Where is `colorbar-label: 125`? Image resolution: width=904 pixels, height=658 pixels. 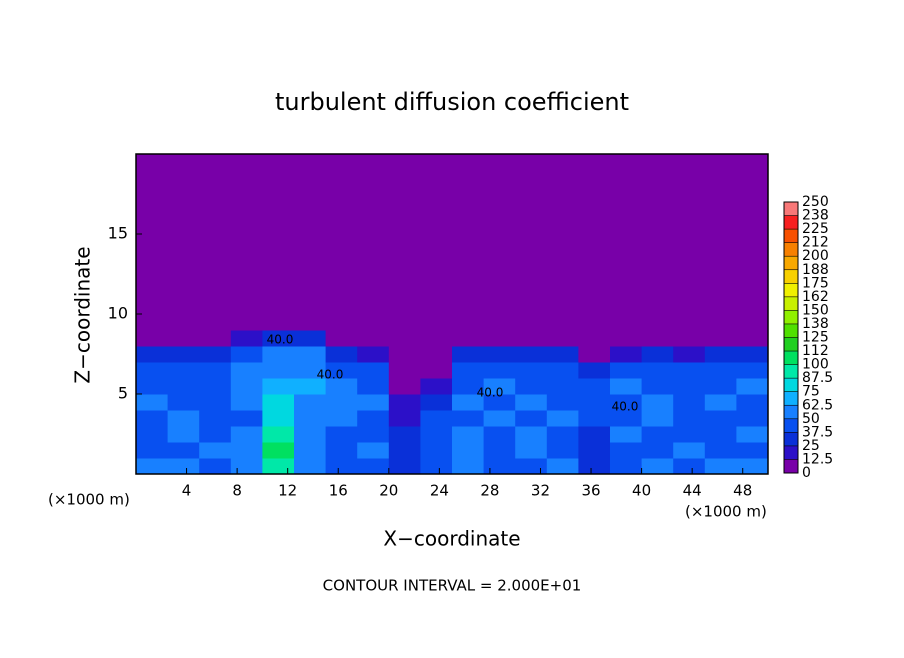
colorbar-label: 125 is located at coordinates (815, 338).